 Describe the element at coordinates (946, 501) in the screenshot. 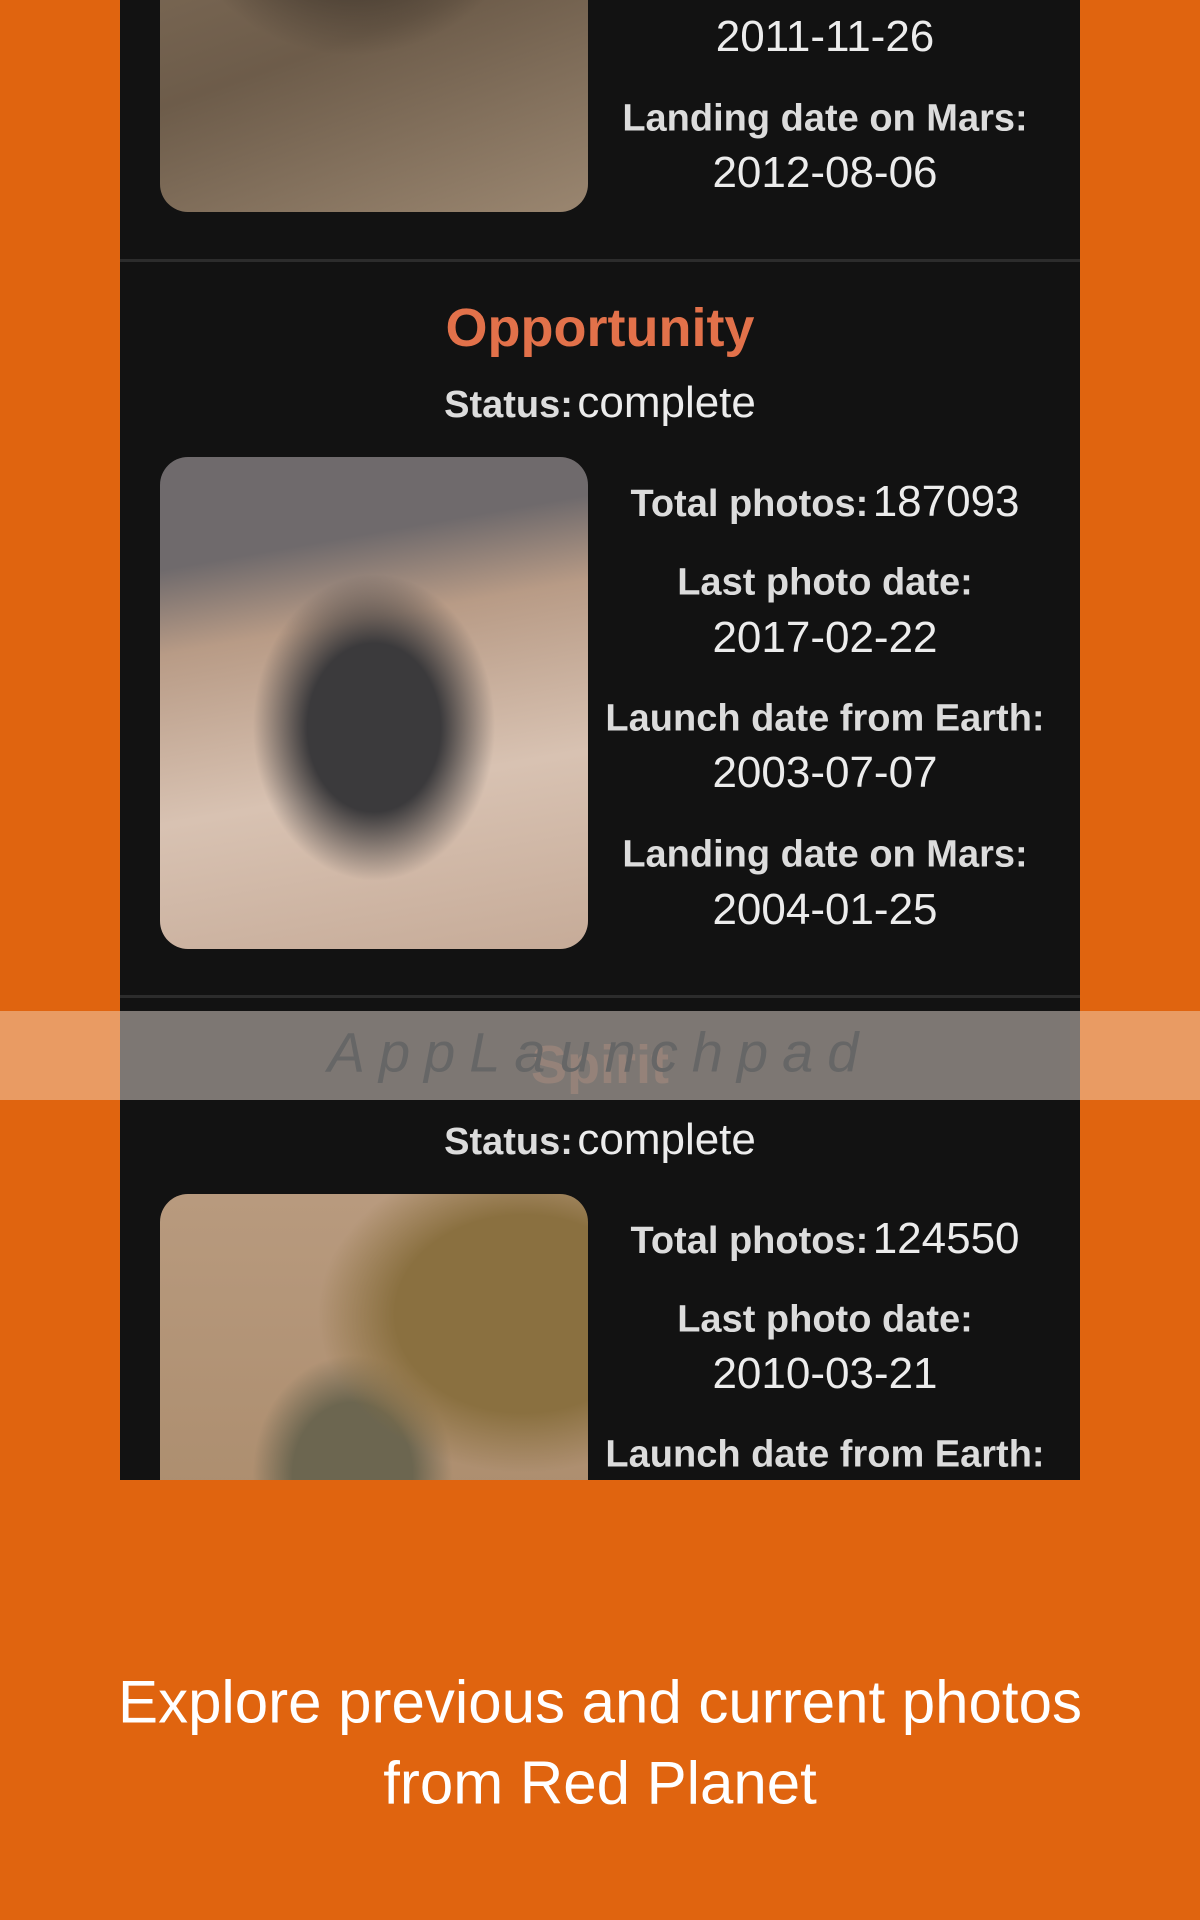

I see `stat-value: 187093` at that location.